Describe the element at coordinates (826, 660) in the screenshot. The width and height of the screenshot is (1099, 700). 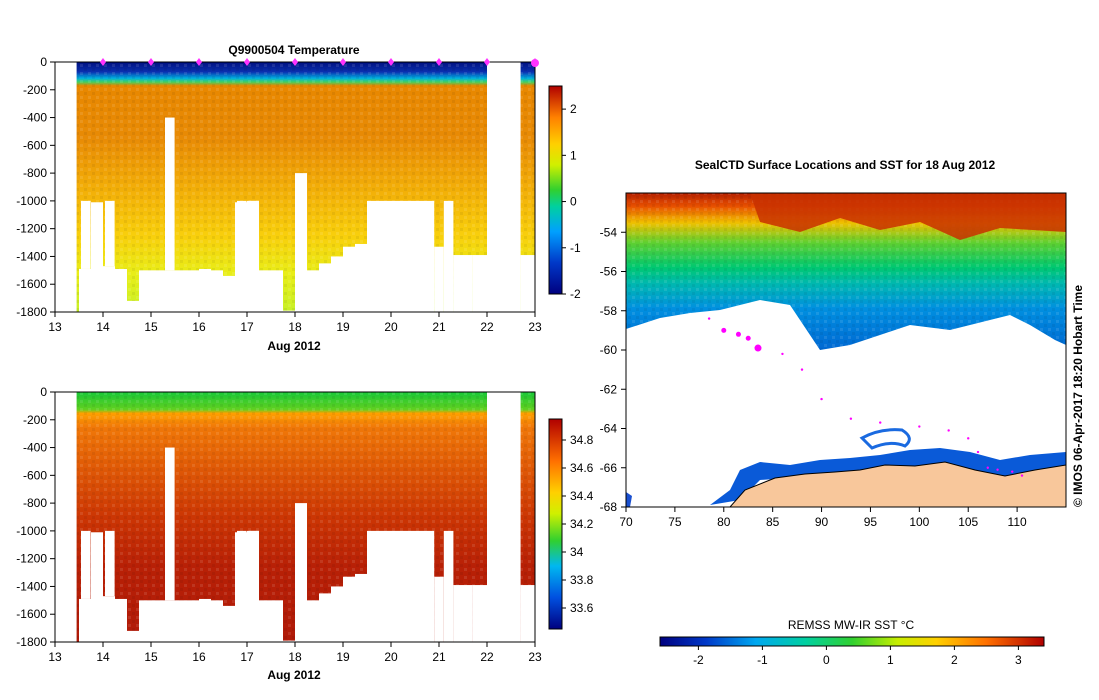
I see `sst-colorbar-tick-label: 0` at that location.